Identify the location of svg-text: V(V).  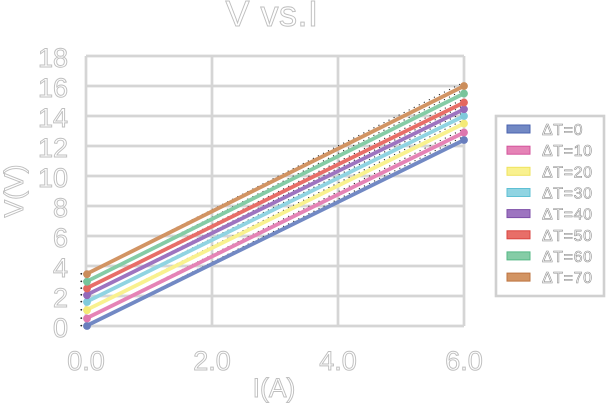
(14, 191).